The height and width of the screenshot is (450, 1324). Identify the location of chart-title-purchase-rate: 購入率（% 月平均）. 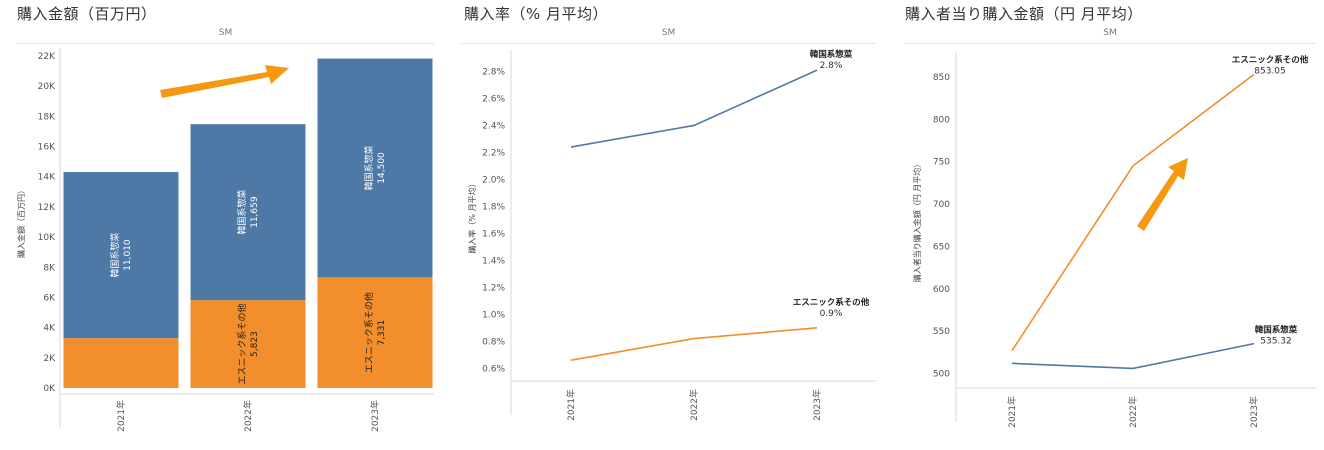
(536, 14).